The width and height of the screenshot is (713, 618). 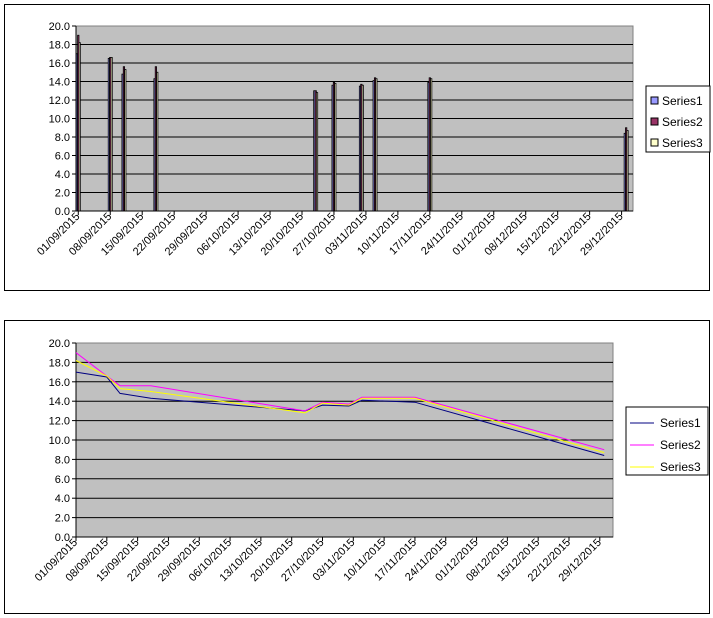 I want to click on legend-box, so click(x=667, y=441).